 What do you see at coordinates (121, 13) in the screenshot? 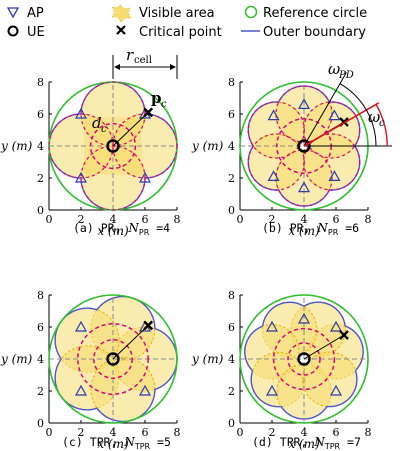
I see `legend-visible-area-icon` at bounding box center [121, 13].